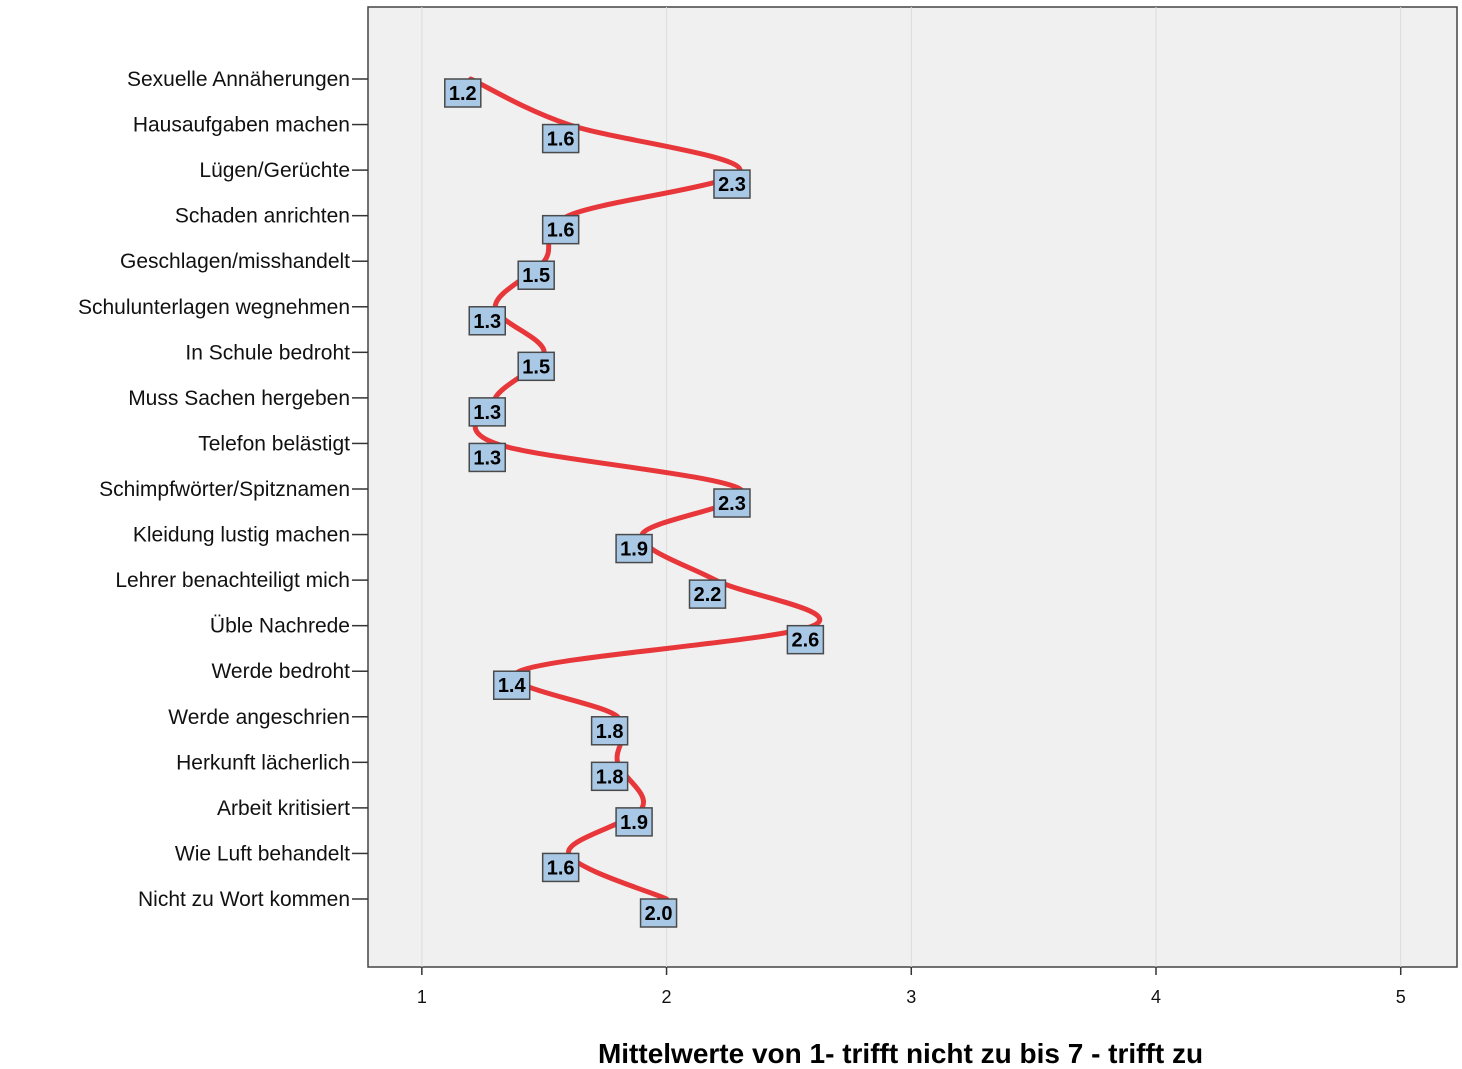 This screenshot has width=1462, height=1069. Describe the element at coordinates (267, 352) in the screenshot. I see `category-label: In Schule bedroht` at that location.